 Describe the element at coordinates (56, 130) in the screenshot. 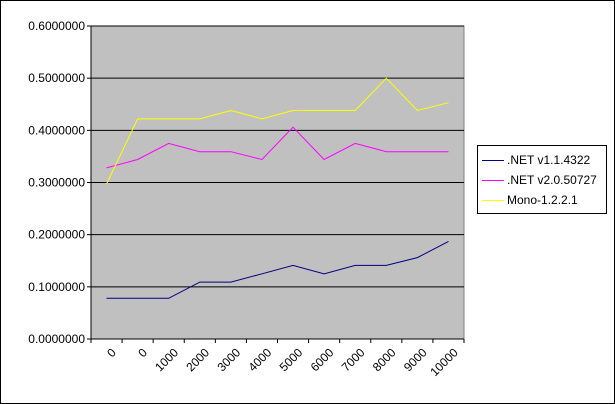

I see `y-tick-label: 0.4000000` at that location.